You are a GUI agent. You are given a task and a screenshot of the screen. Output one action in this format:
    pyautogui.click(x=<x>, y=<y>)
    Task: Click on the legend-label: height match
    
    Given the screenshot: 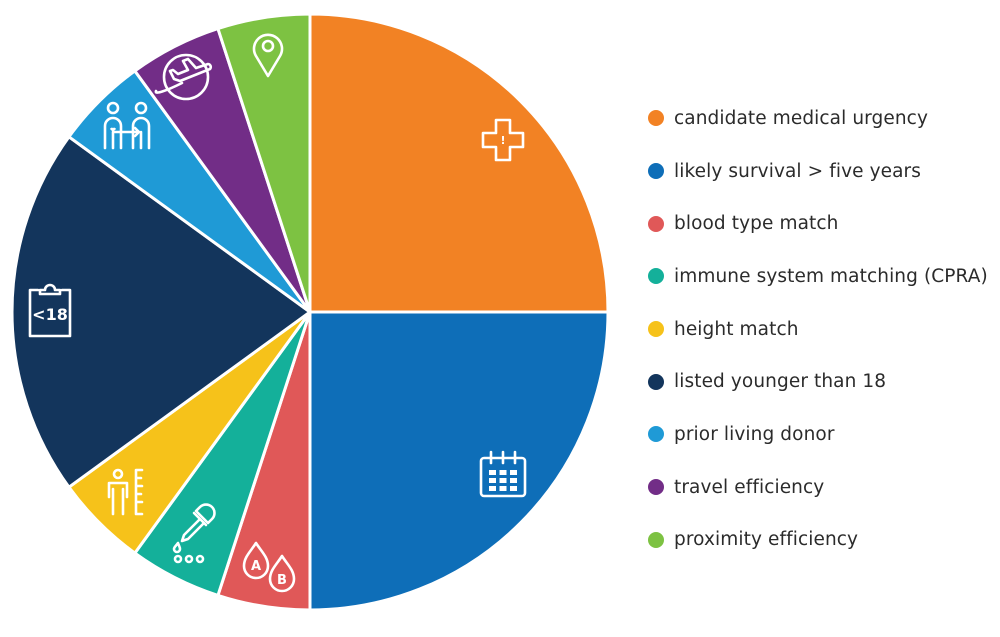 What is the action you would take?
    pyautogui.click(x=736, y=329)
    